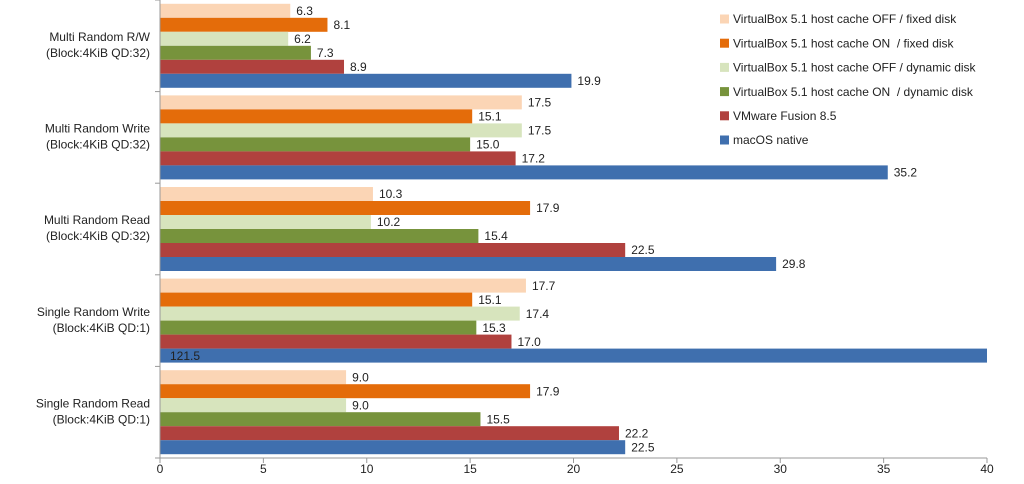  Describe the element at coordinates (358, 67) in the screenshot. I see `value-label: 8.9` at that location.